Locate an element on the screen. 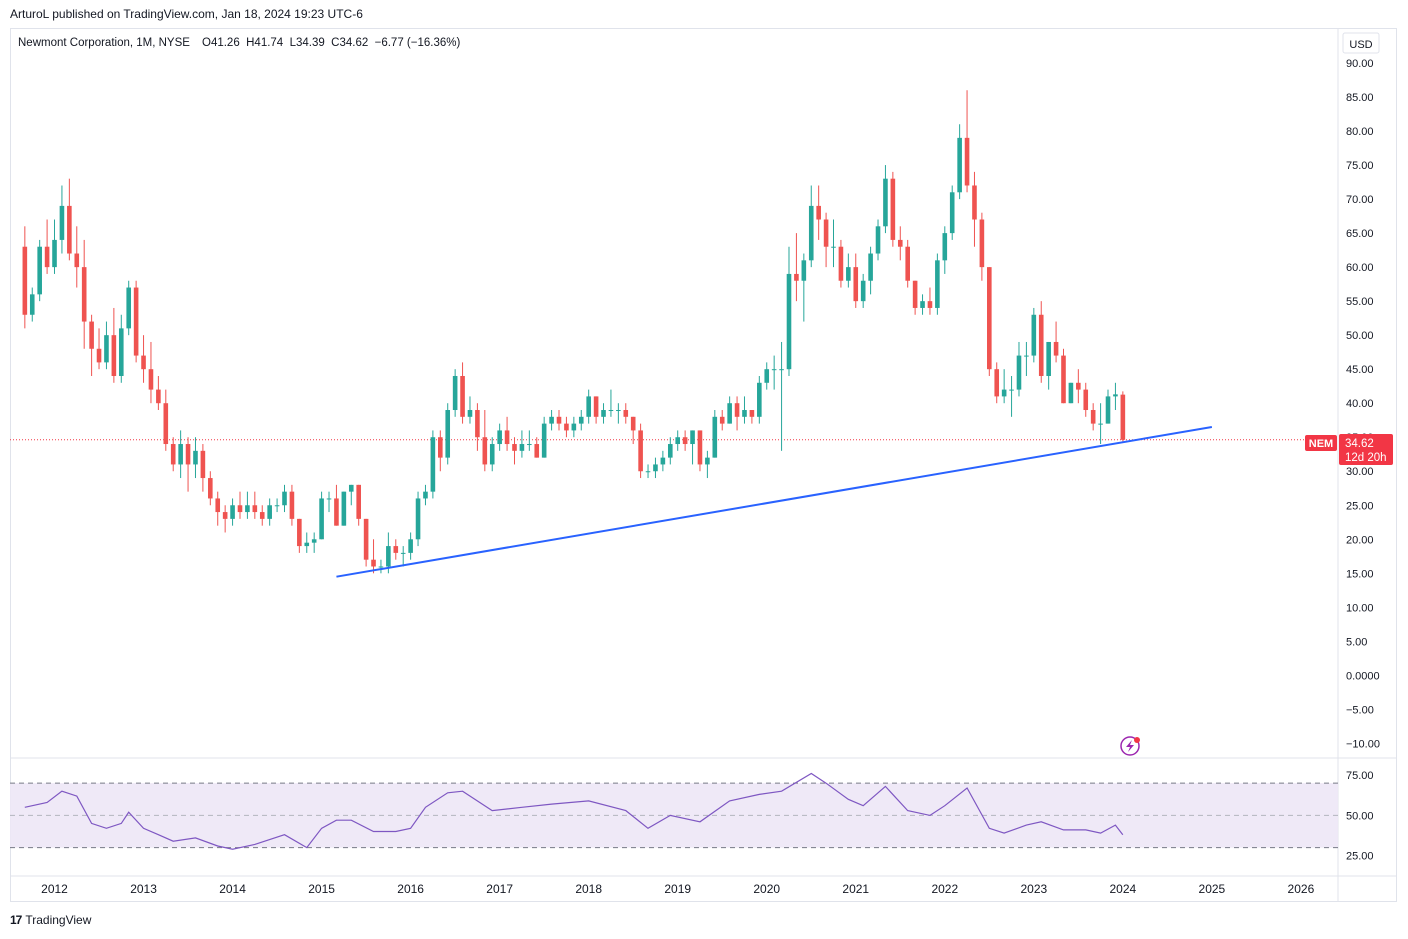 The width and height of the screenshot is (1408, 939). currency-box is located at coordinates (1361, 43).